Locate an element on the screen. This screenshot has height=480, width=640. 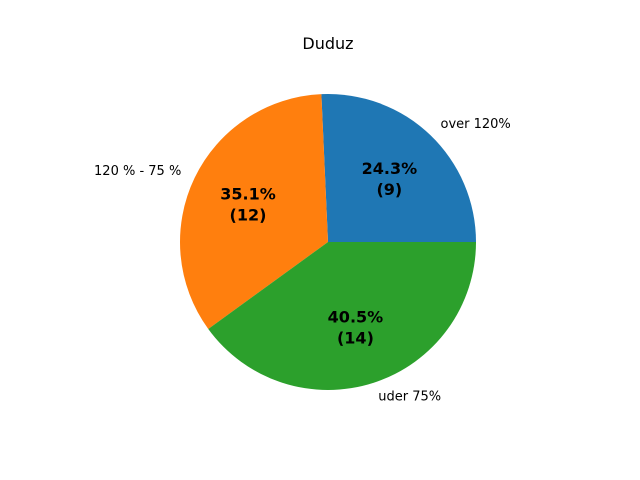
slice-label-2: uder 75% is located at coordinates (409, 396).